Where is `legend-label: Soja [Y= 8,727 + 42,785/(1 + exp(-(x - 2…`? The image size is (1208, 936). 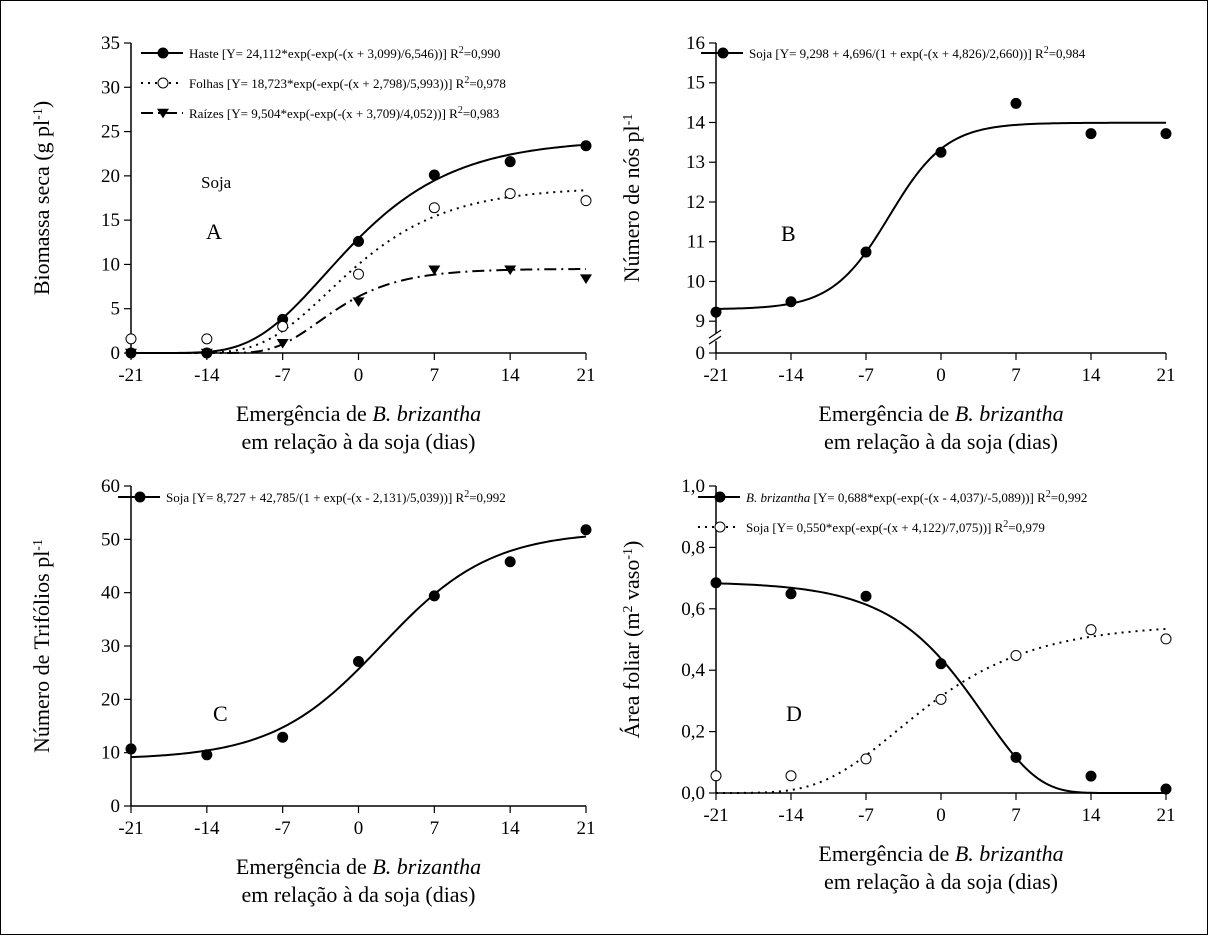 legend-label: Soja [Y= 8,727 + 42,785/(1 + exp(-(x - 2… is located at coordinates (336, 497).